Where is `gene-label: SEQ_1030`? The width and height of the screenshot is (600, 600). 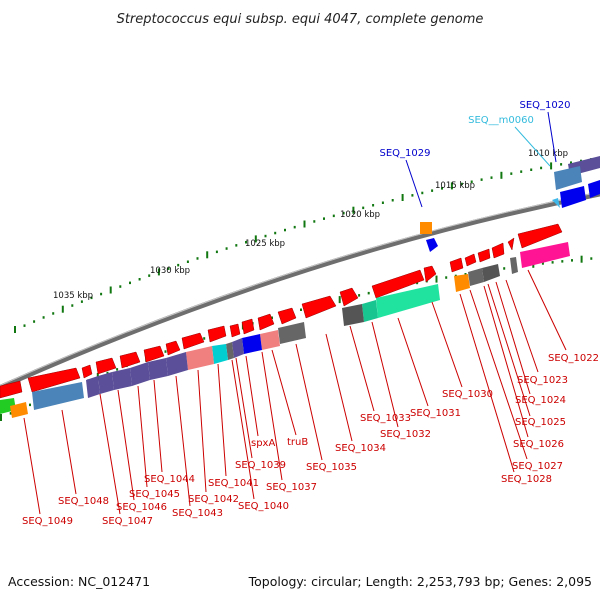 gene-label: SEQ_1030 is located at coordinates (467, 394).